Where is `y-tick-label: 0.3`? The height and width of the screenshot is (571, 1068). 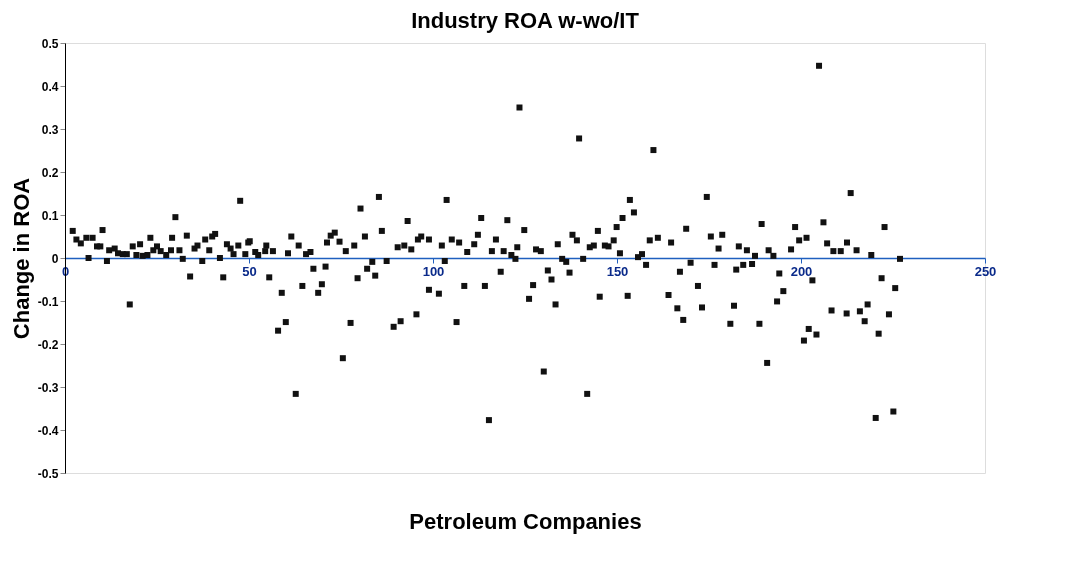
y-tick-label: 0.3 is located at coordinates (50, 129).